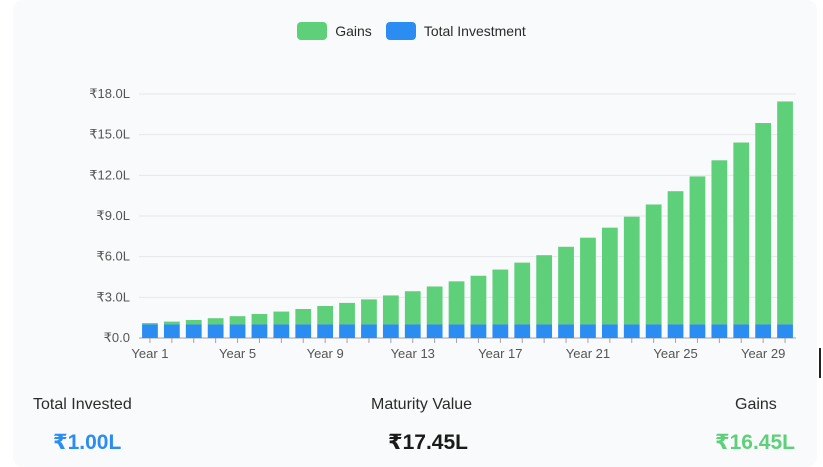 Image resolution: width=823 pixels, height=467 pixels. What do you see at coordinates (428, 442) in the screenshot?
I see `maturity-value: ₹17.45L` at bounding box center [428, 442].